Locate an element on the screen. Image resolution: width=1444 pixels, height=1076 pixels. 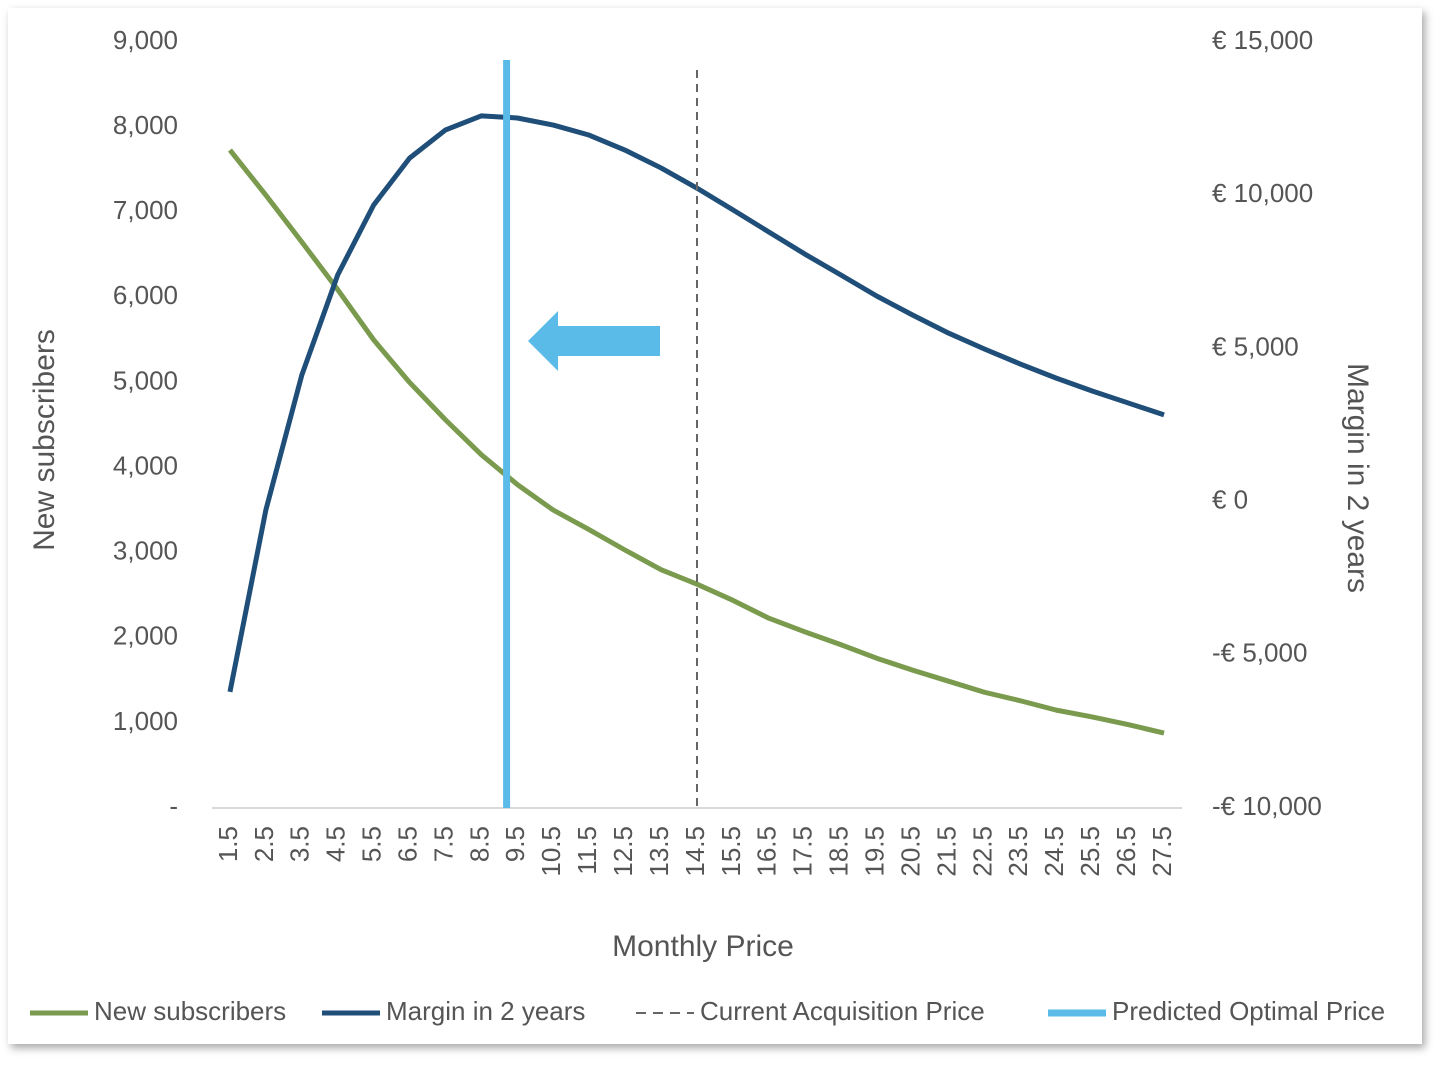
x-tick-label: 13.5 is located at coordinates (659, 851).